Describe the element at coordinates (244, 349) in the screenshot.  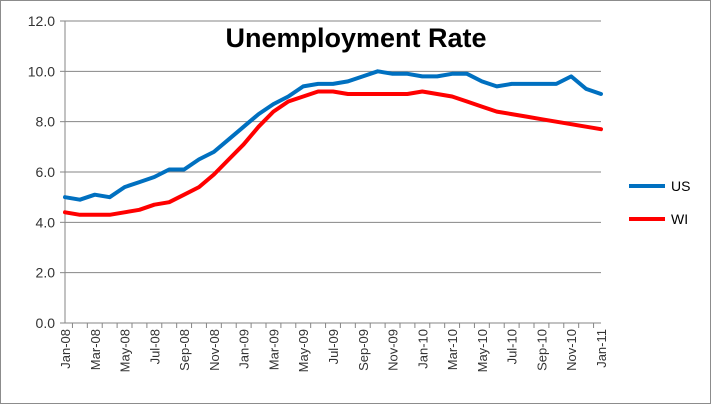
I see `x-tick-label: Jan-09` at that location.